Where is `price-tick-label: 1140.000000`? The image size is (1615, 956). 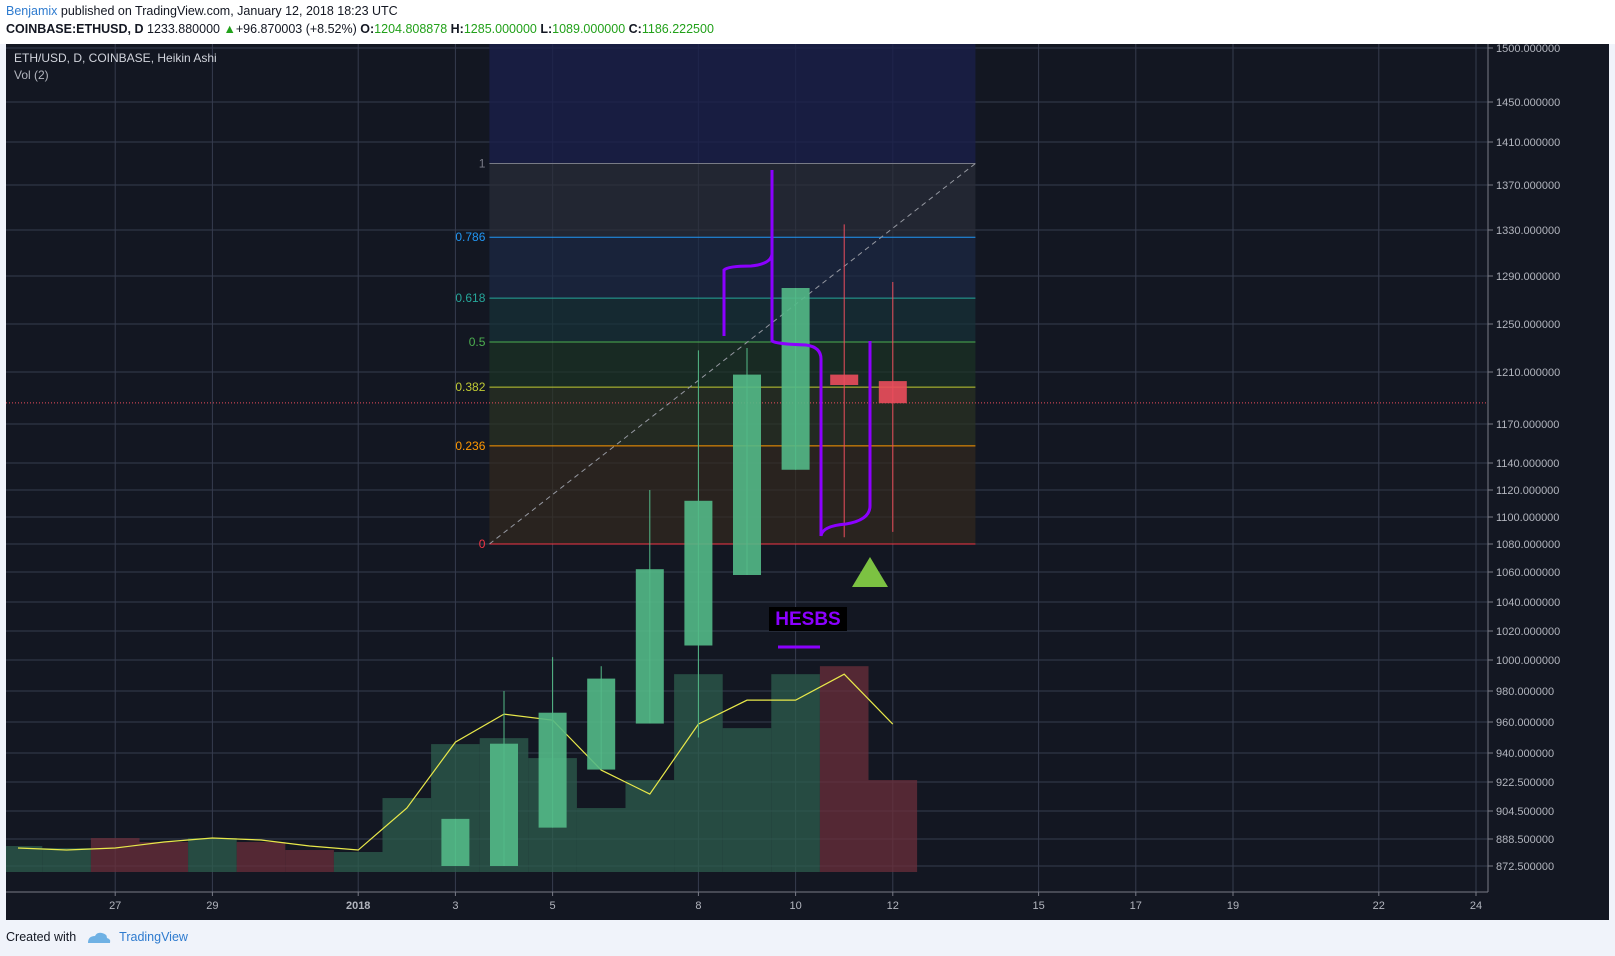 price-tick-label: 1140.000000 is located at coordinates (1527, 464).